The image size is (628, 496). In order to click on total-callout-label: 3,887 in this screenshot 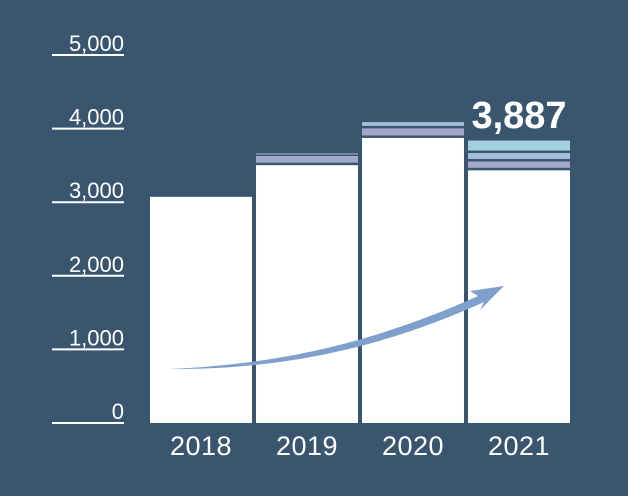, I will do `click(518, 116)`.